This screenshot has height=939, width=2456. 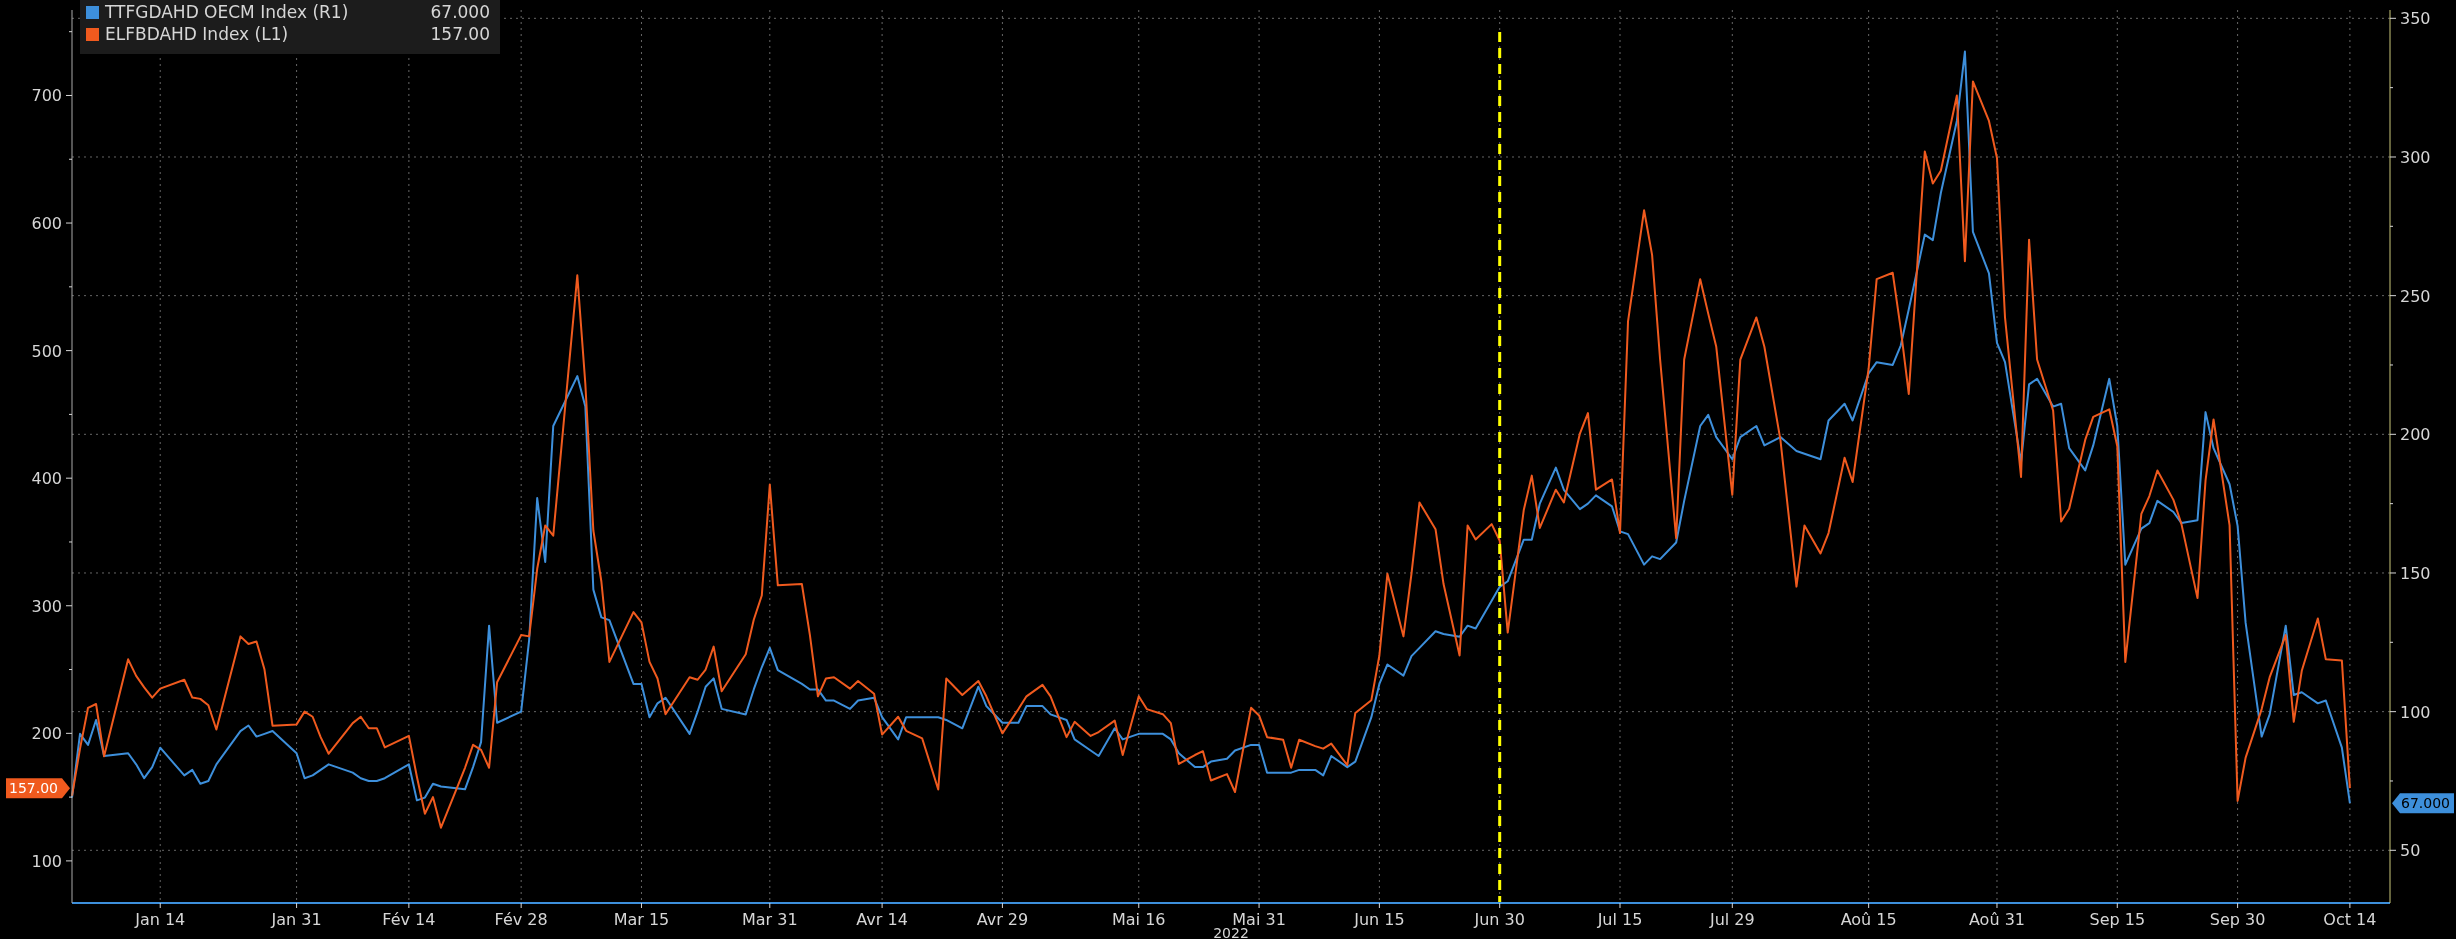 What do you see at coordinates (2415, 157) in the screenshot?
I see `y2-tick-label: 300` at bounding box center [2415, 157].